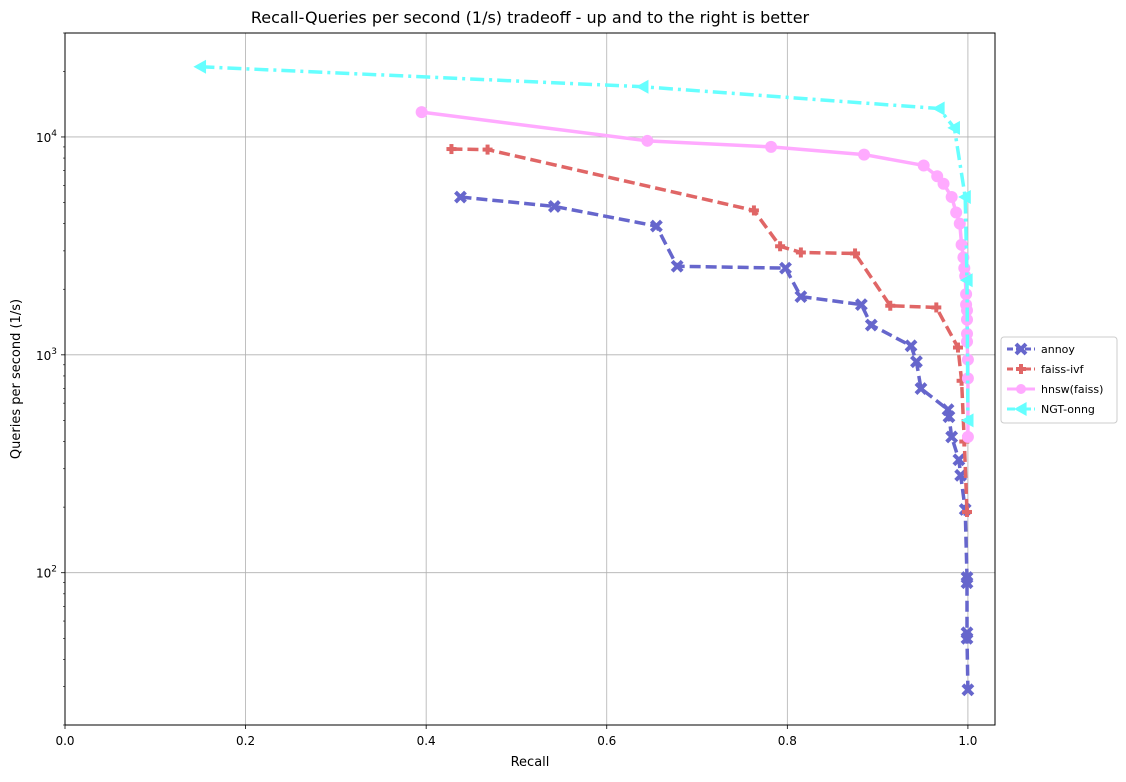  Describe the element at coordinates (426, 741) in the screenshot. I see `x-tick-label: 0.4` at that location.